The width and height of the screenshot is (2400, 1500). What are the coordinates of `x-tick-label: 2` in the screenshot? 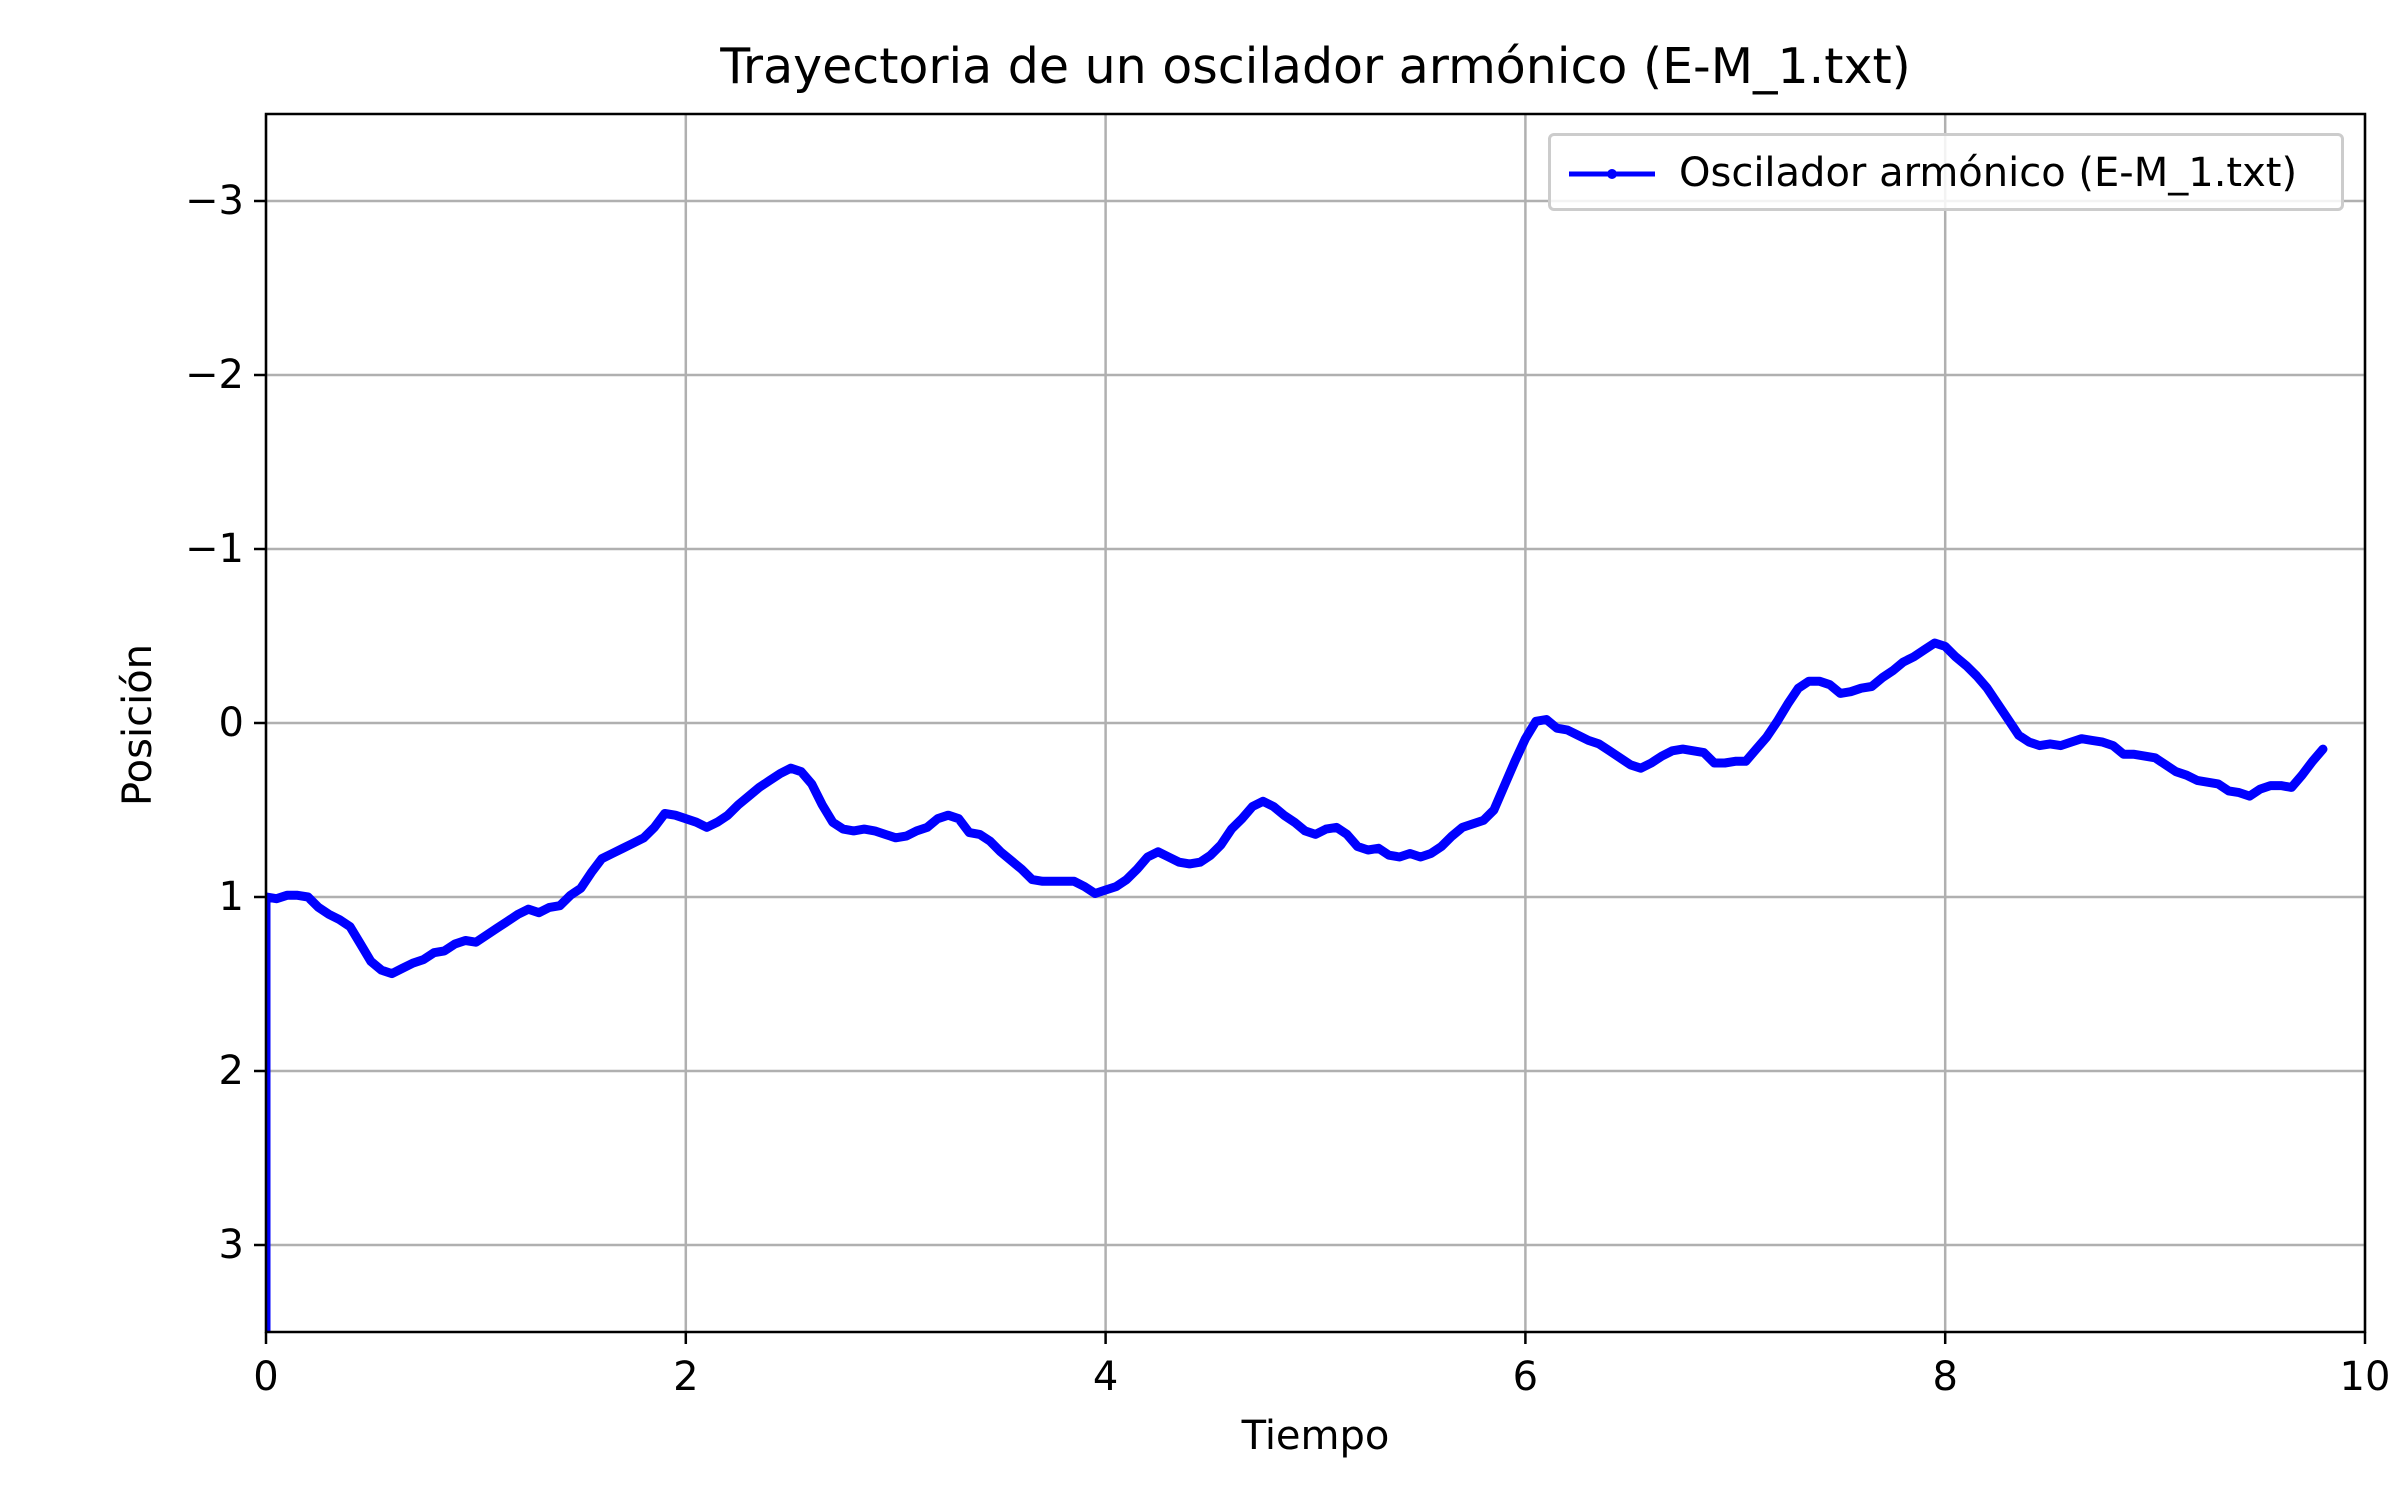 It's located at (686, 1377).